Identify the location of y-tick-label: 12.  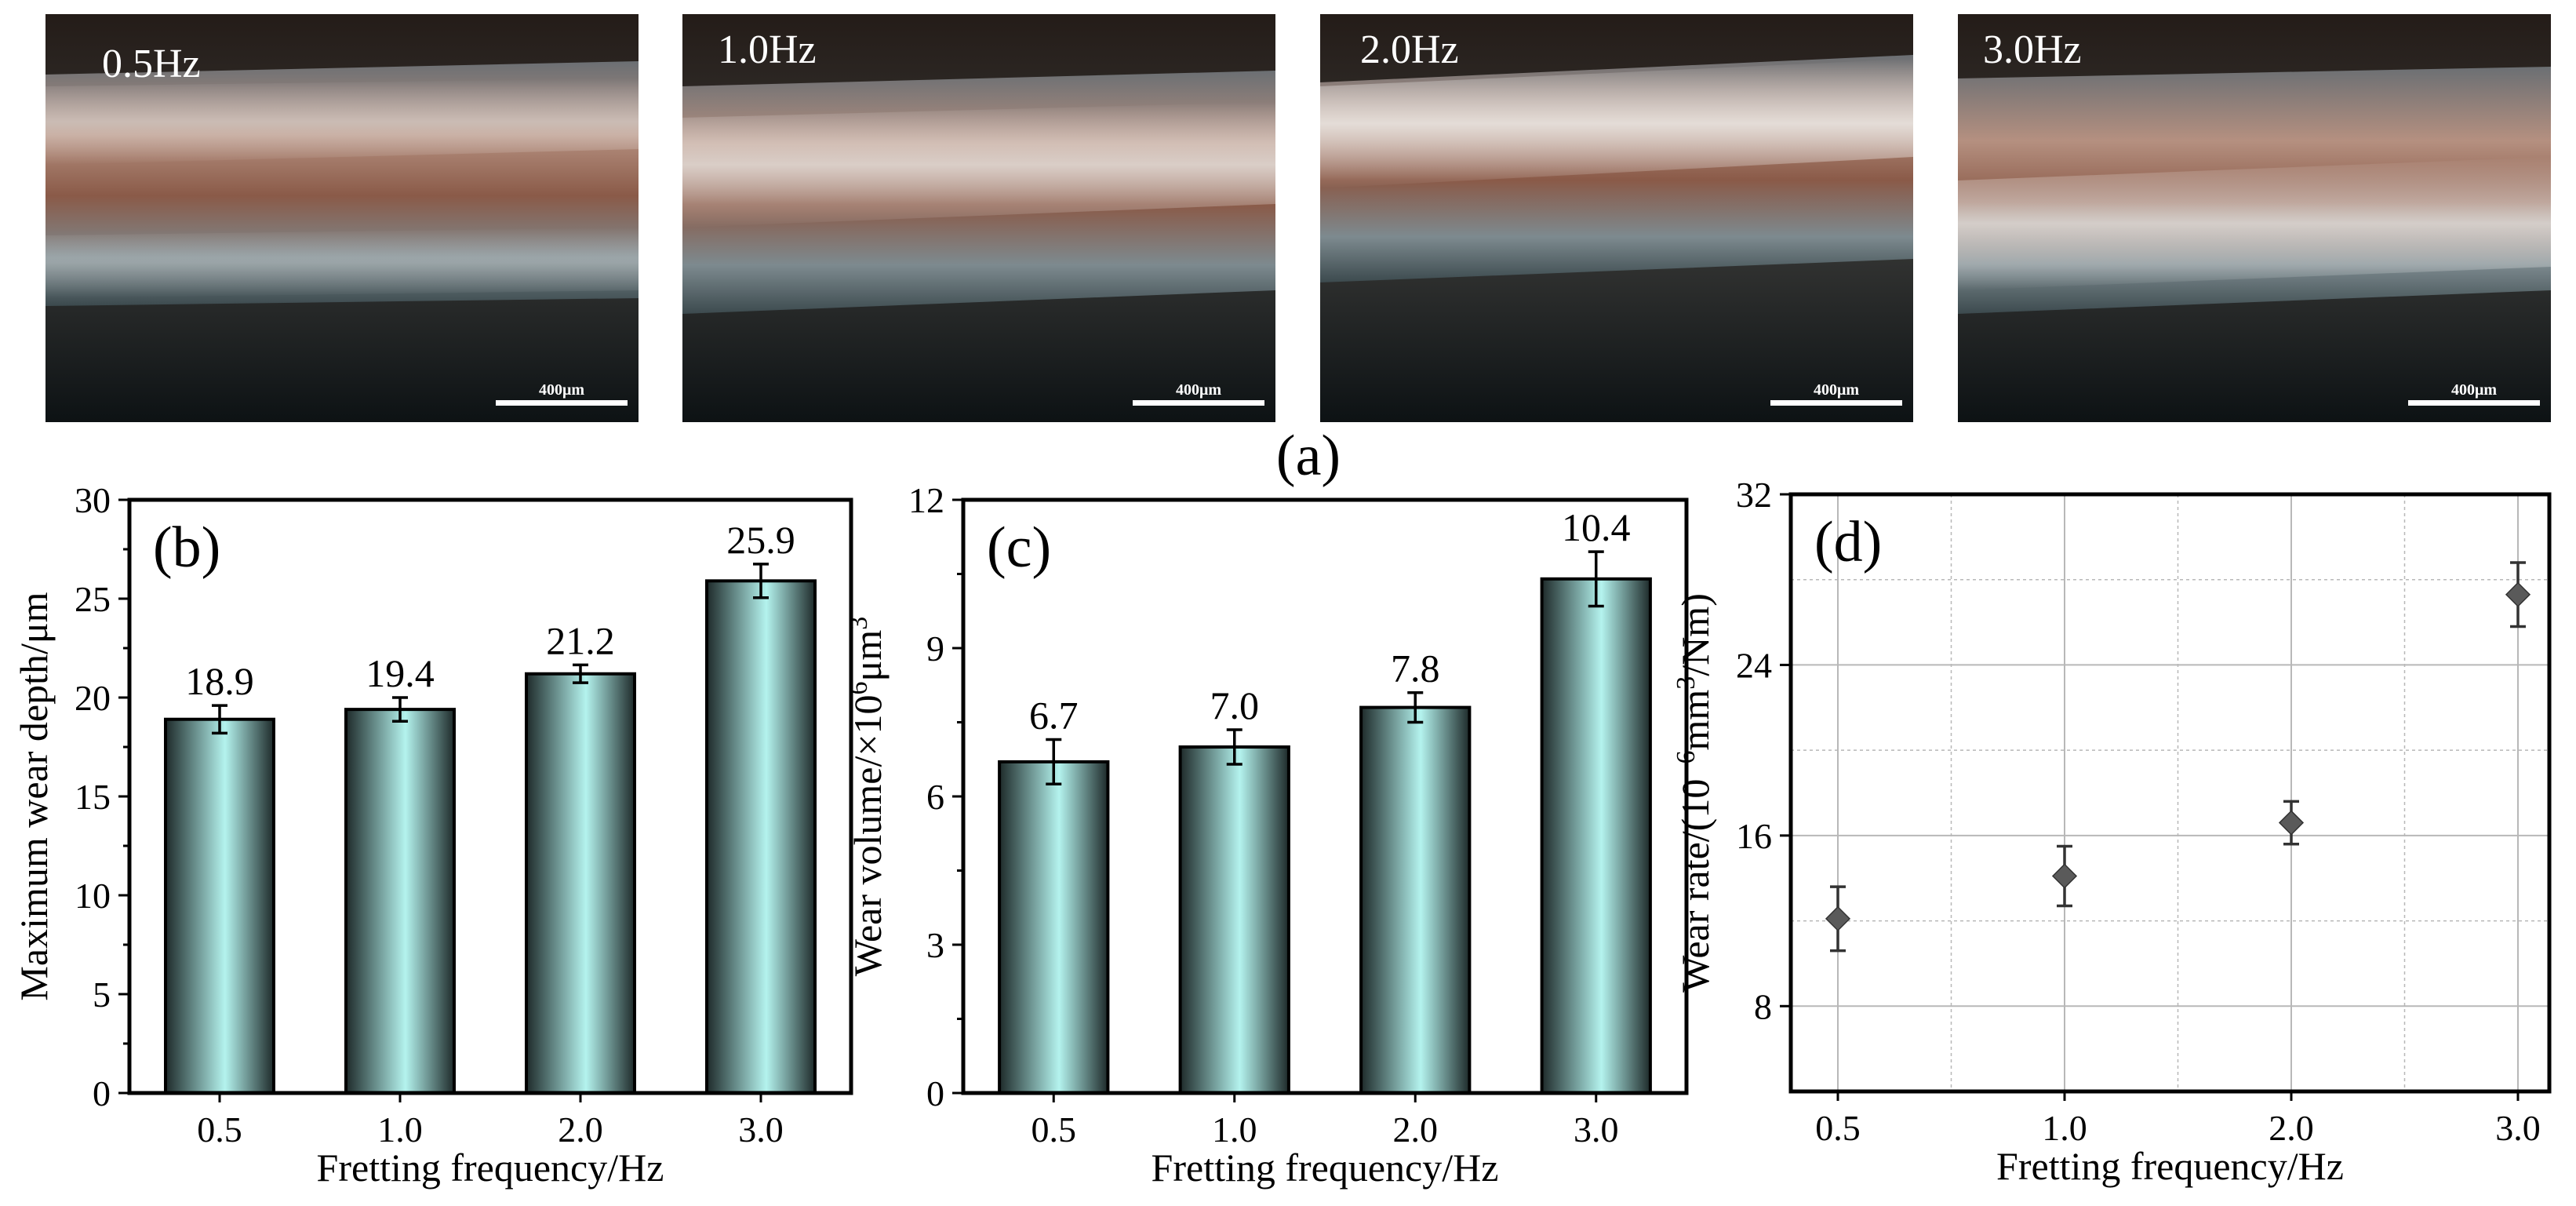
(926, 500).